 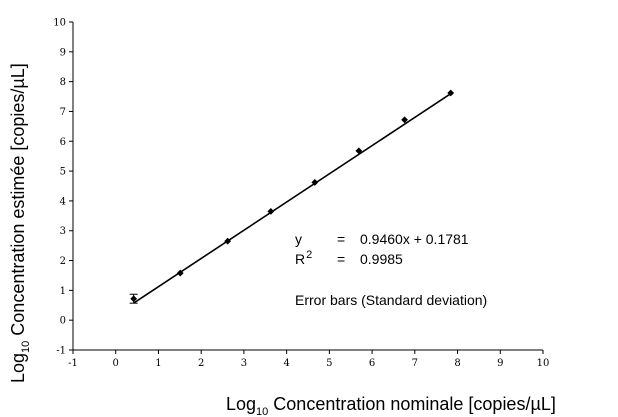 What do you see at coordinates (372, 363) in the screenshot?
I see `x-tick-label: 6` at bounding box center [372, 363].